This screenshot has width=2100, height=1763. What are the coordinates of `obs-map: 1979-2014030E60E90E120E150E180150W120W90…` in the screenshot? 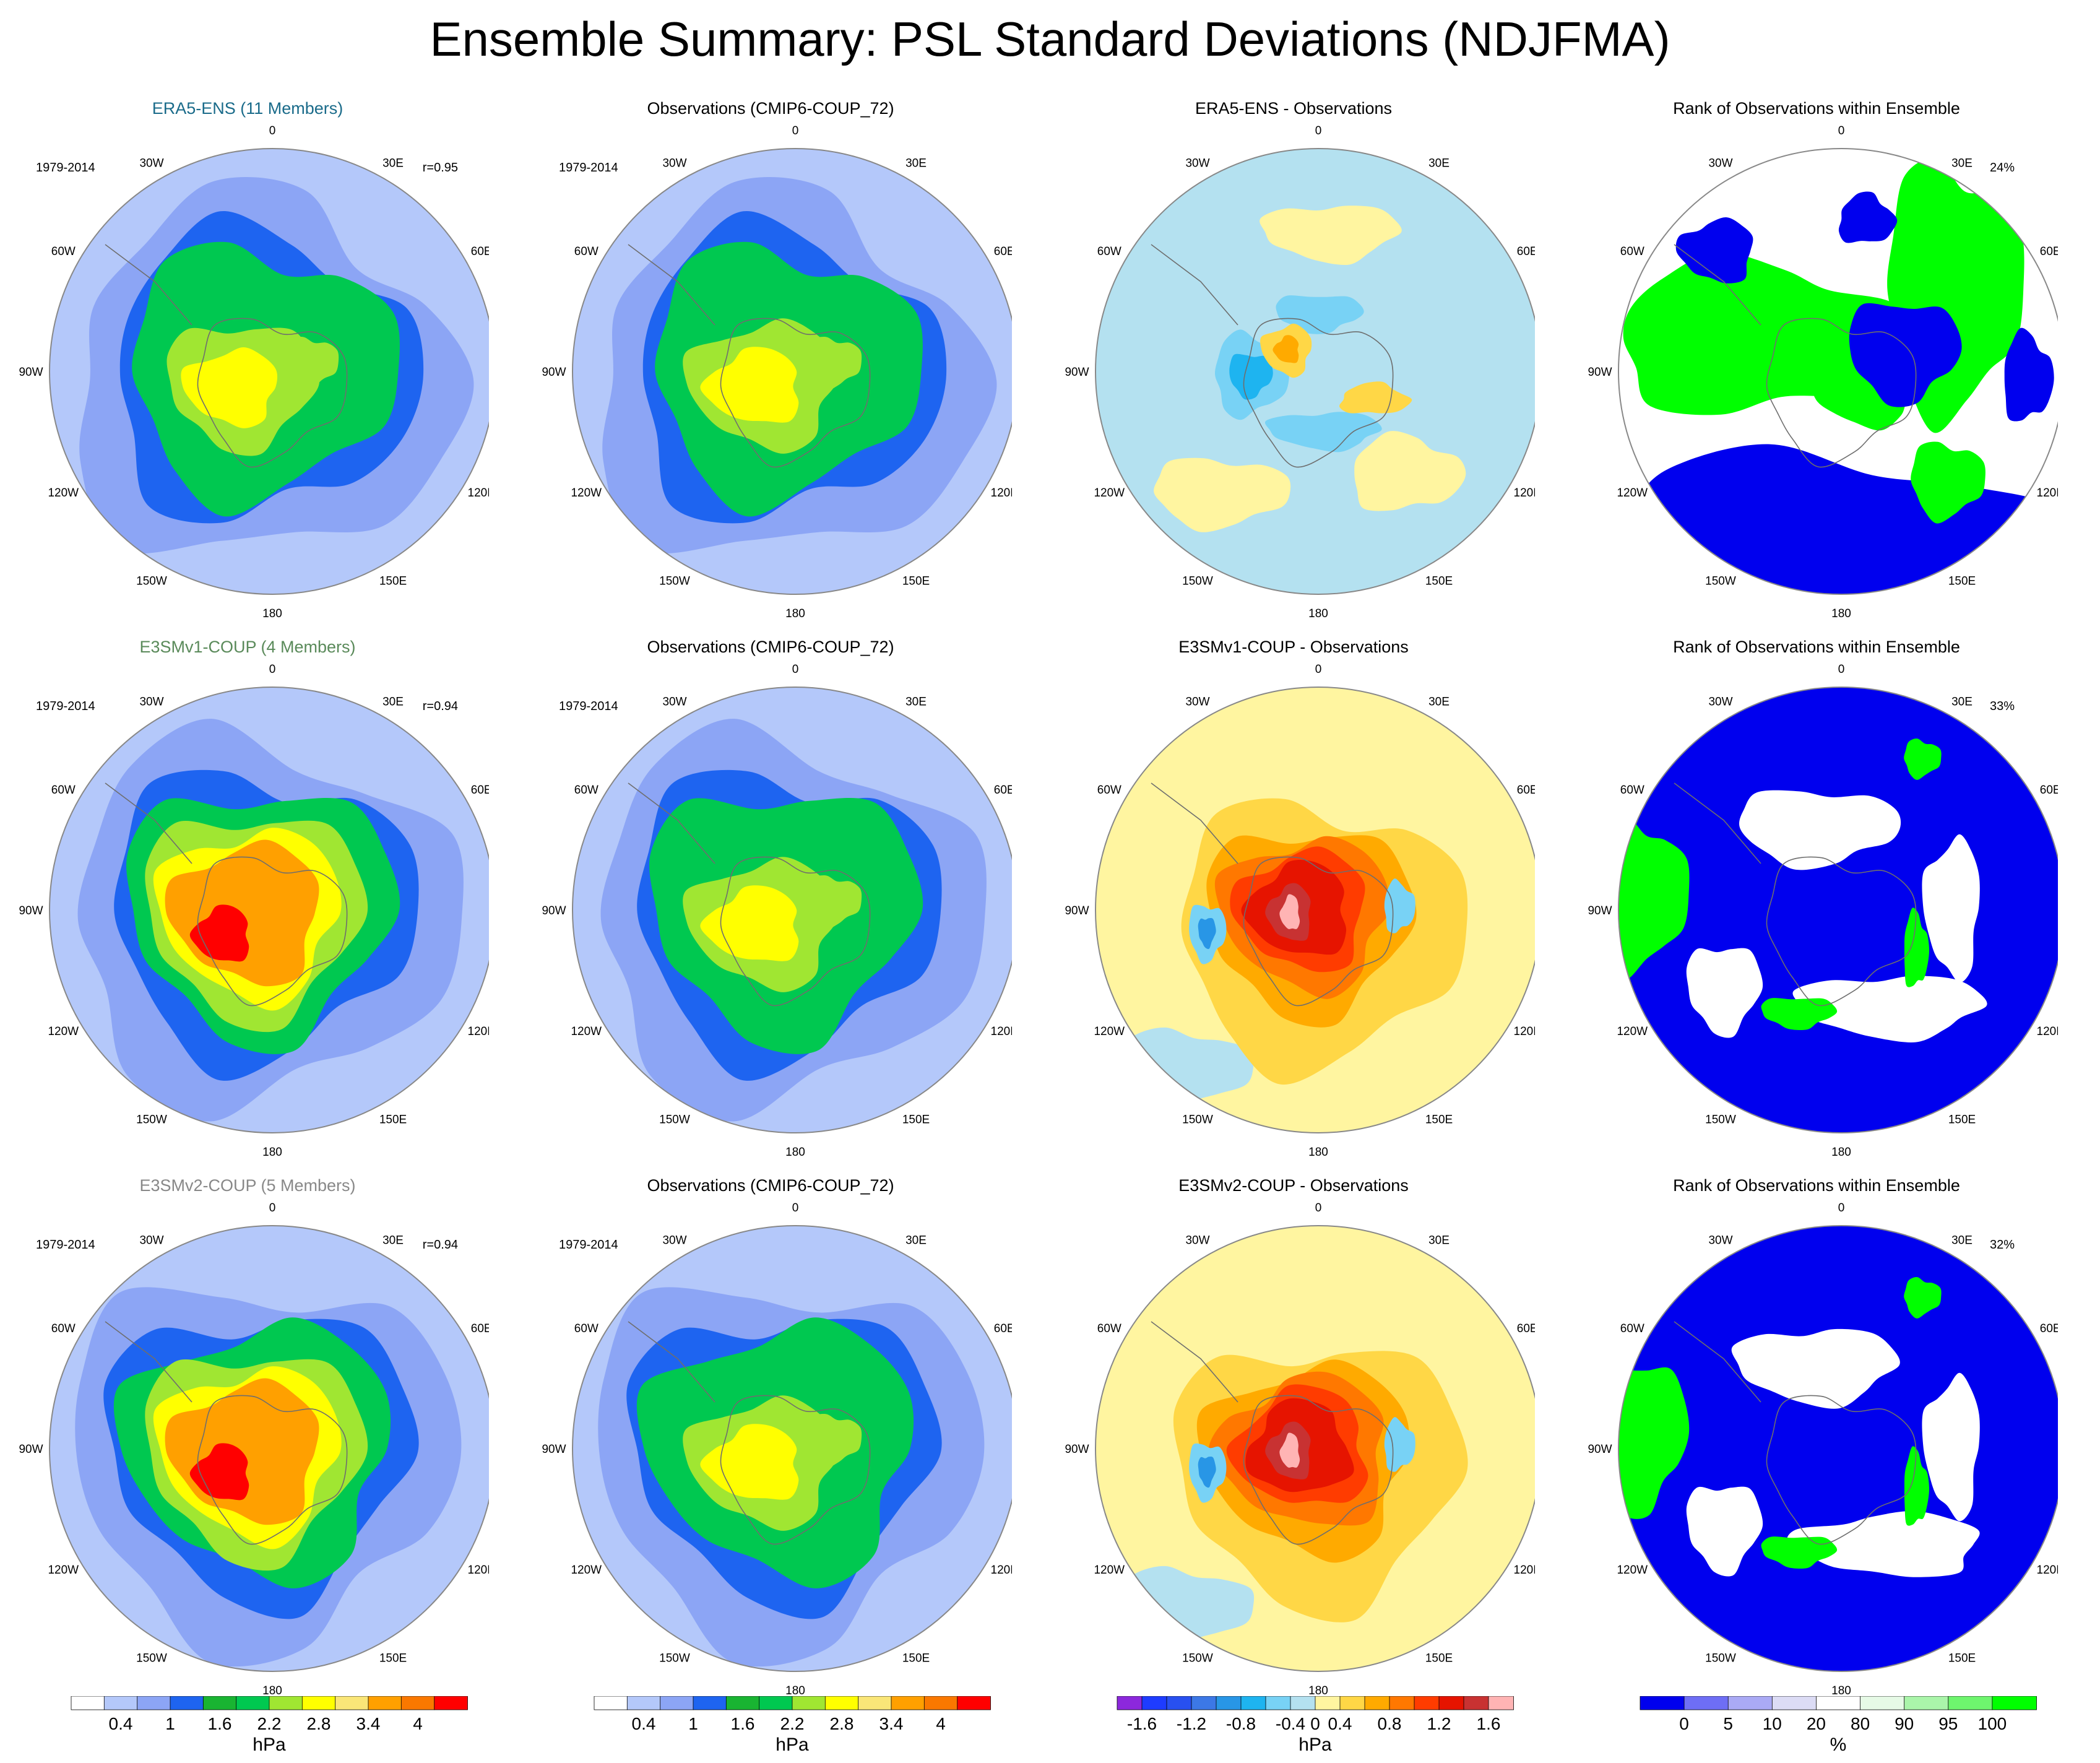 It's located at (777, 911).